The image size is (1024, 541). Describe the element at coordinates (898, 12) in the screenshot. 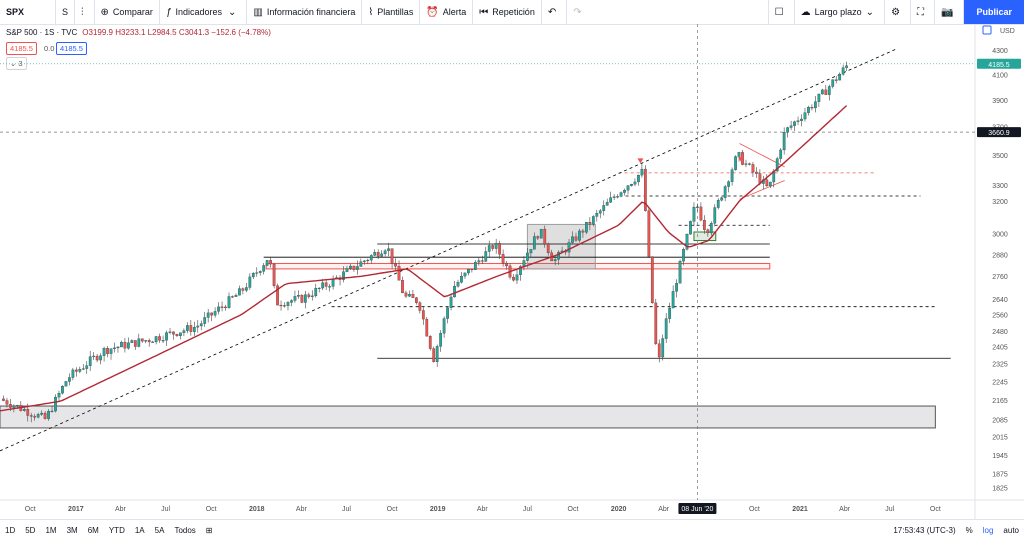

I see `settings-button: ⚙` at that location.